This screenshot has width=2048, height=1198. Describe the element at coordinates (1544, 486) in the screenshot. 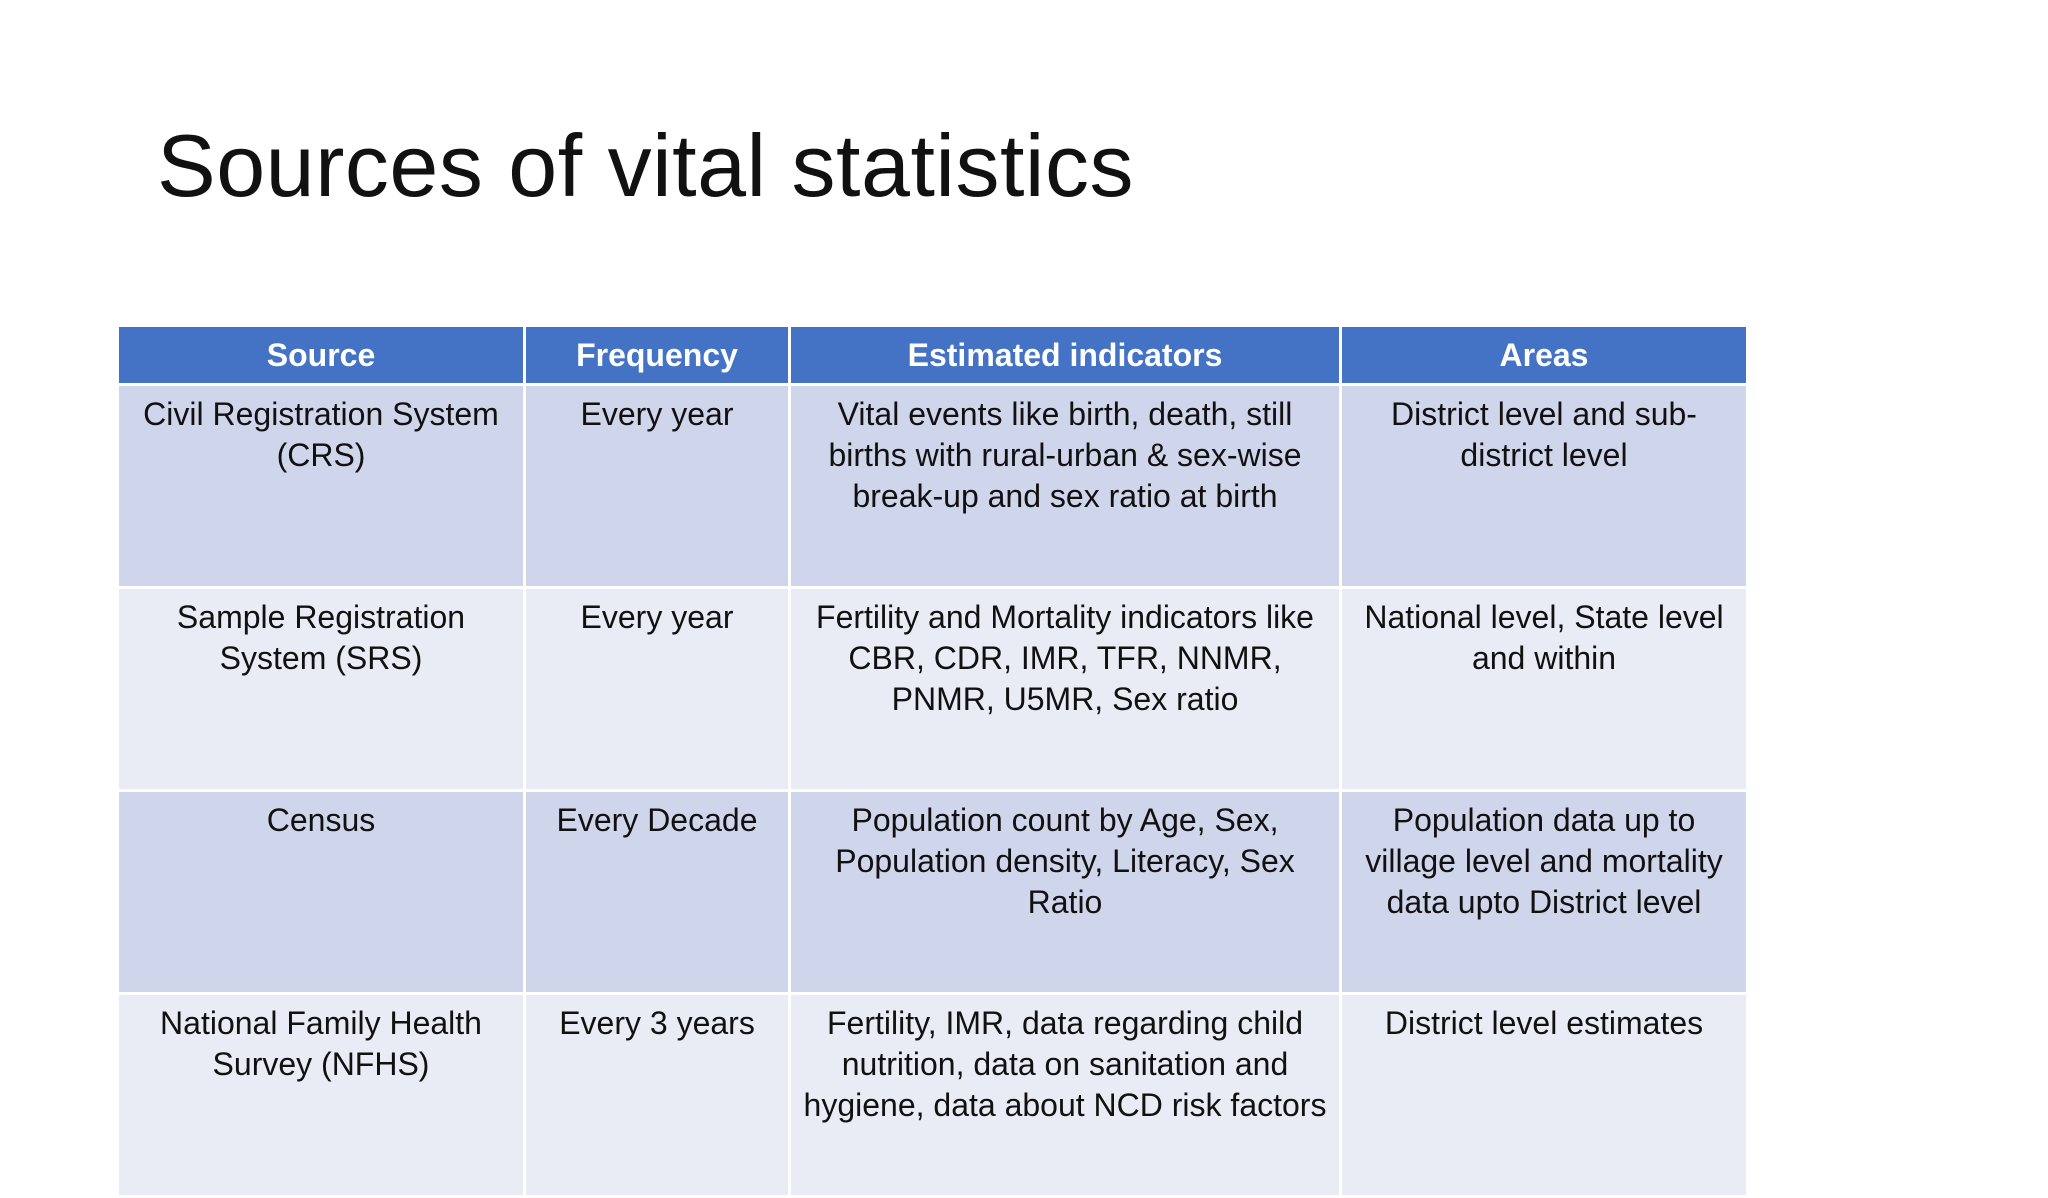

I see `cell-areas: District level and sub-district level` at that location.